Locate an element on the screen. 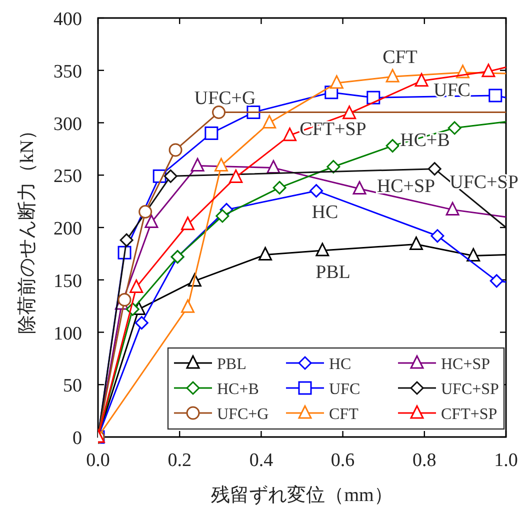  x-tick-label: 0.2 is located at coordinates (180, 460).